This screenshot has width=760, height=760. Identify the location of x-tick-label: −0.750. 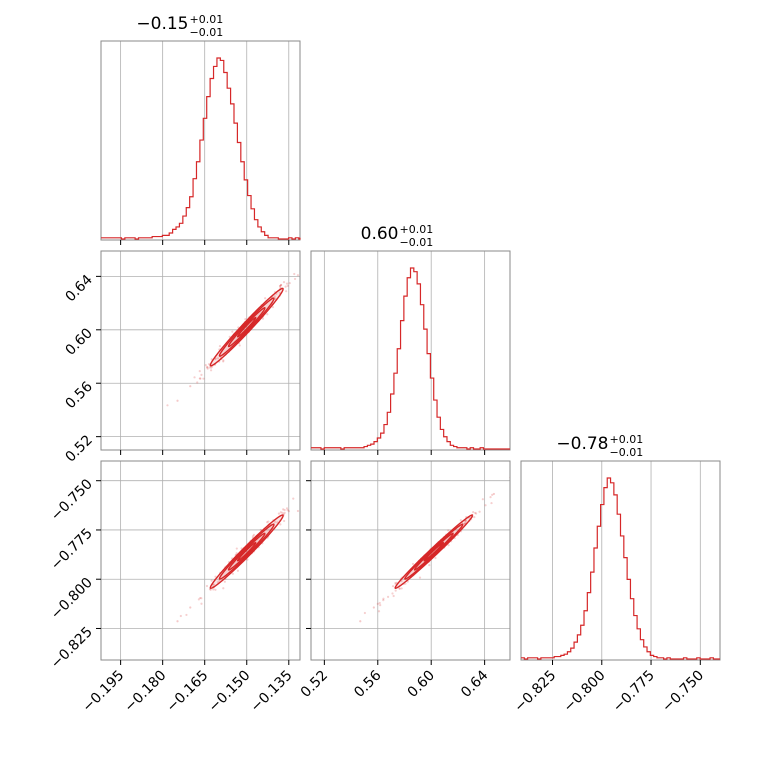
(683, 692).